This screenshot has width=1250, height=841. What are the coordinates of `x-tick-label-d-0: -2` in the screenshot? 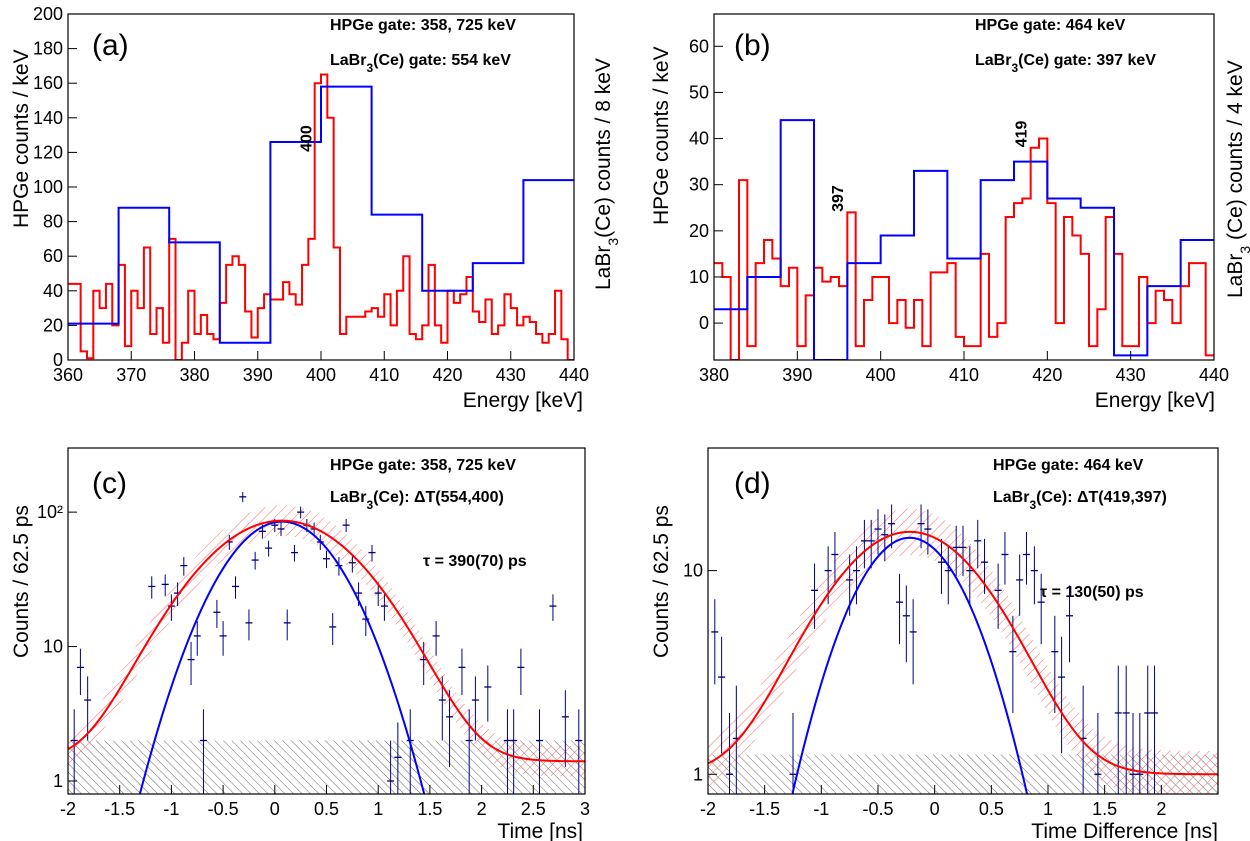 It's located at (708, 809).